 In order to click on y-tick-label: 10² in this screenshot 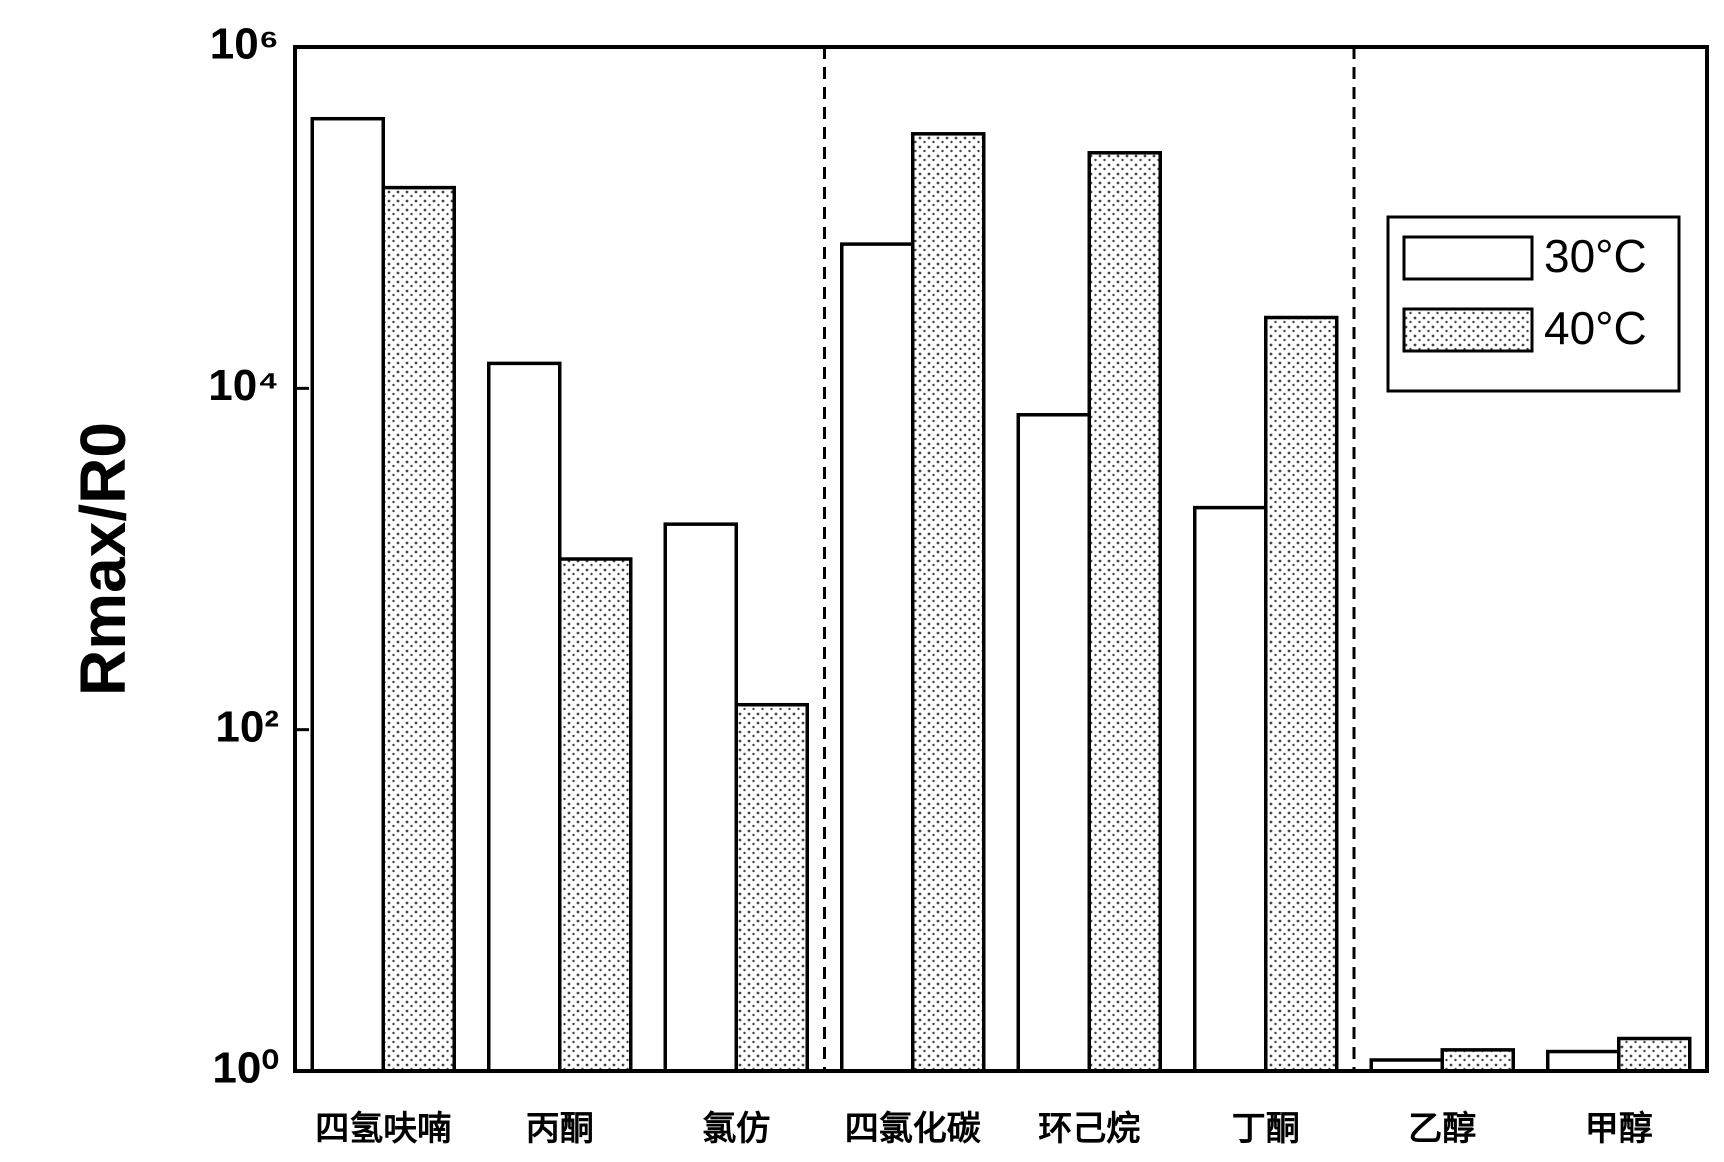, I will do `click(247, 726)`.